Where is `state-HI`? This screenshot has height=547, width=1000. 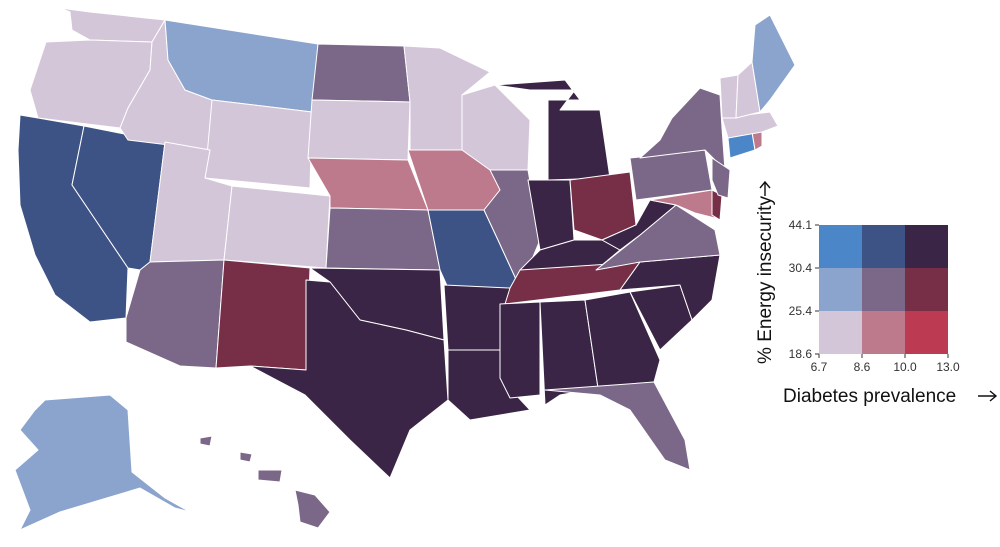
state-HI is located at coordinates (265, 482).